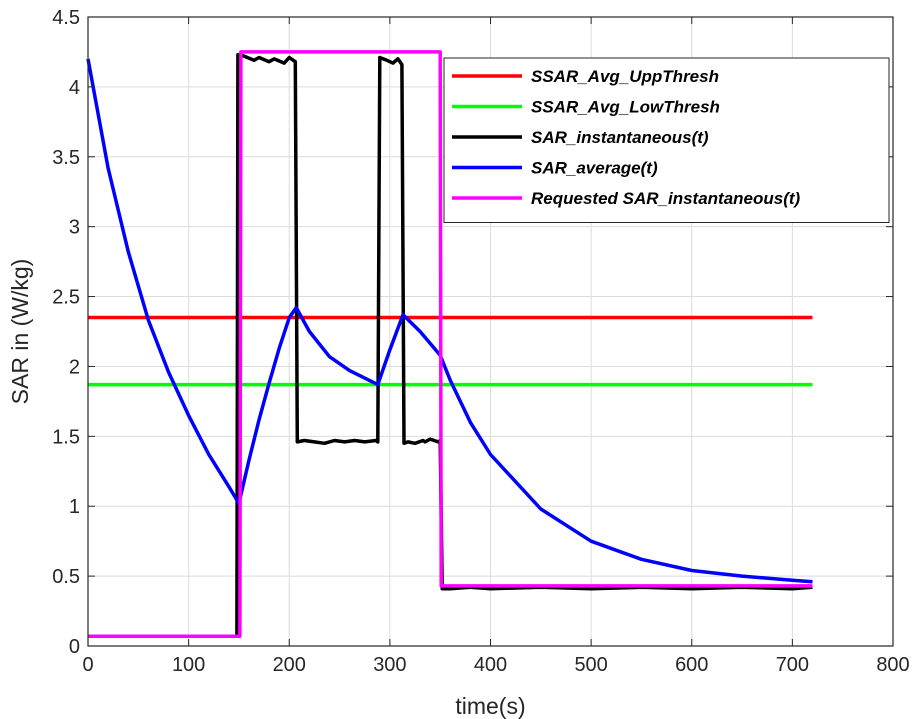 The image size is (914, 719). What do you see at coordinates (66, 298) in the screenshot?
I see `y-tick-label: 2.5` at bounding box center [66, 298].